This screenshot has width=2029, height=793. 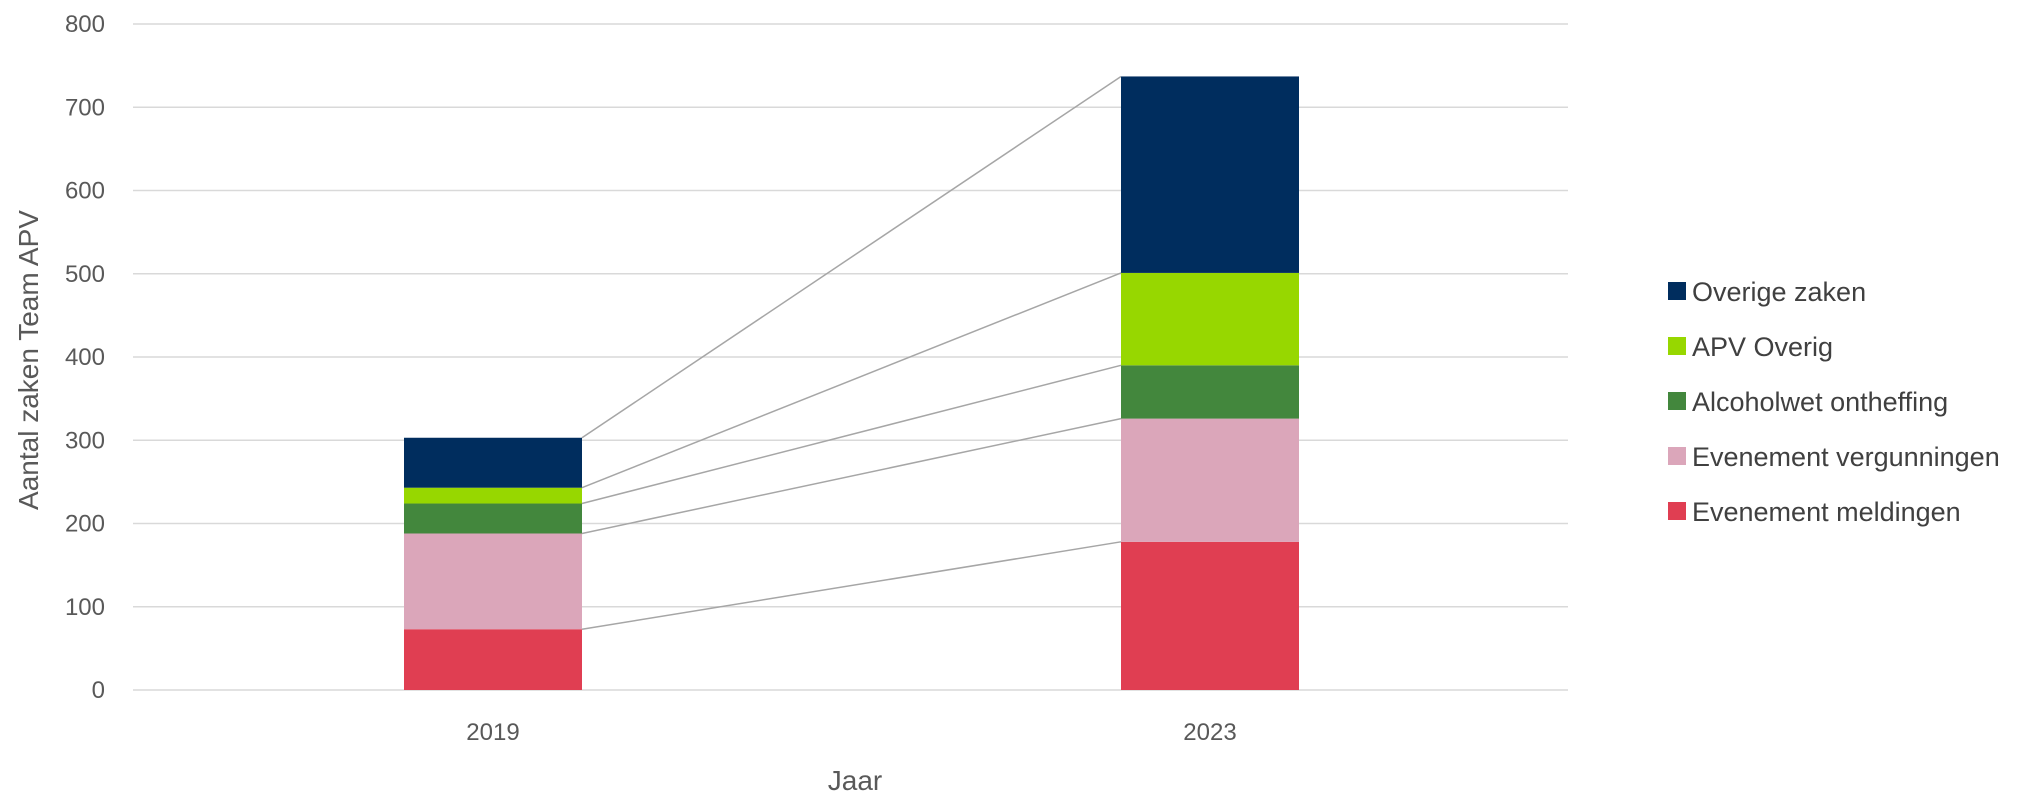 I want to click on y-tick-label: 200, so click(x=85, y=524).